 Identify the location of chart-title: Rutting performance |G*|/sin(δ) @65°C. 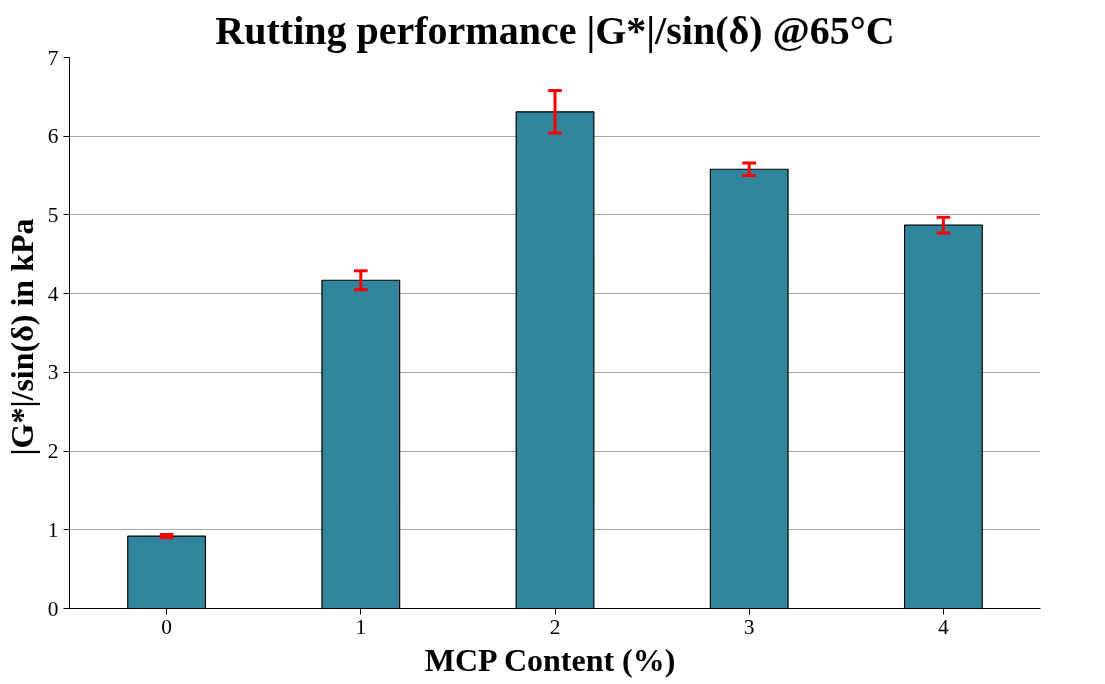
(555, 30).